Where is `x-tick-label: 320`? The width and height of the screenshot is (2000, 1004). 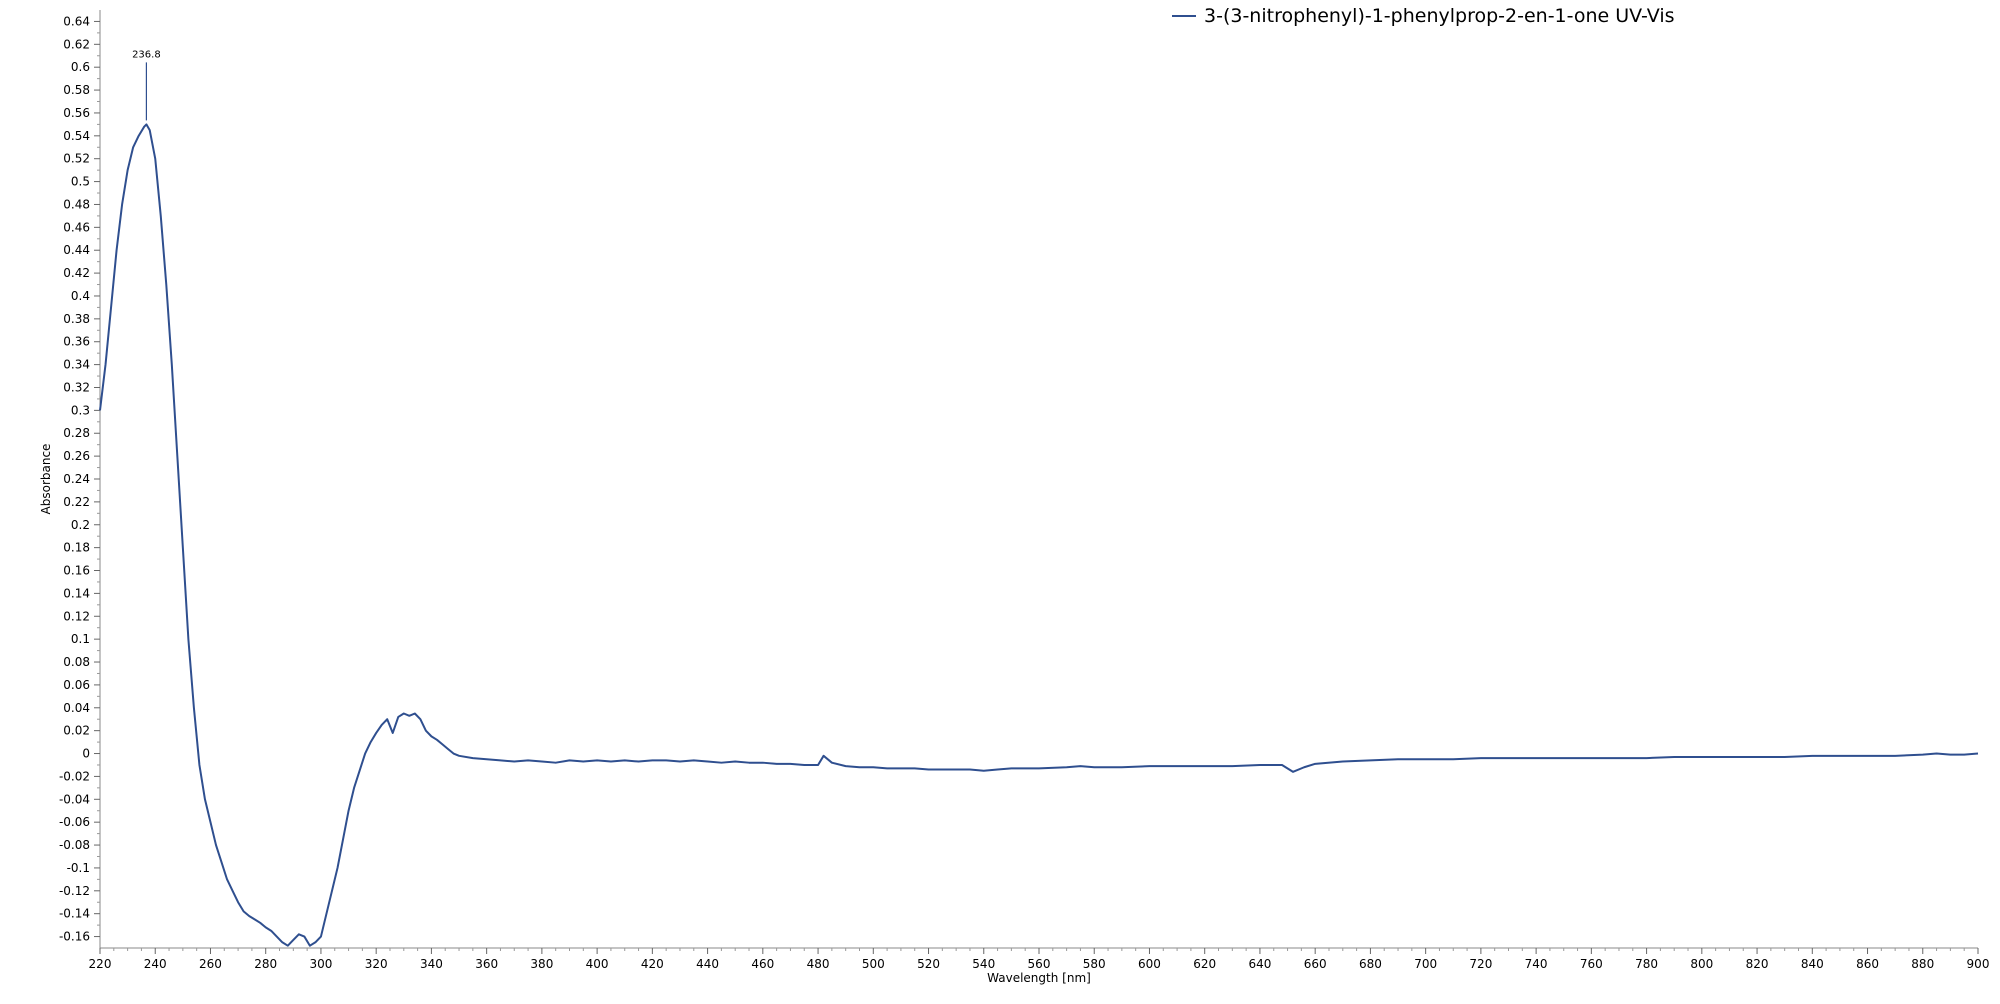
x-tick-label: 320 is located at coordinates (376, 964).